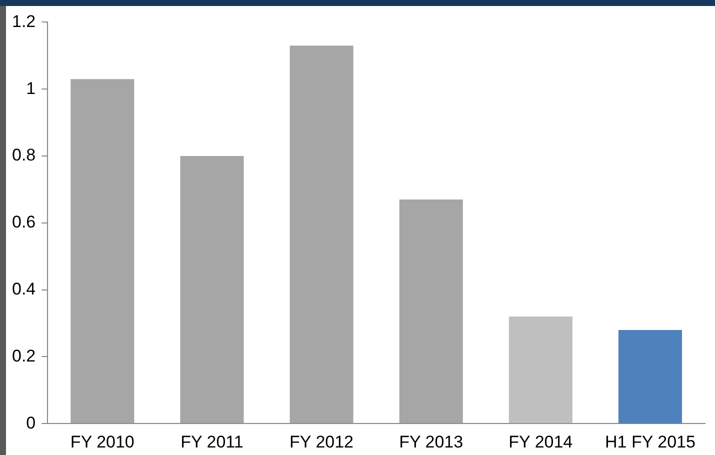 The image size is (715, 455). What do you see at coordinates (102, 442) in the screenshot?
I see `x-tick-label: FY 2010` at bounding box center [102, 442].